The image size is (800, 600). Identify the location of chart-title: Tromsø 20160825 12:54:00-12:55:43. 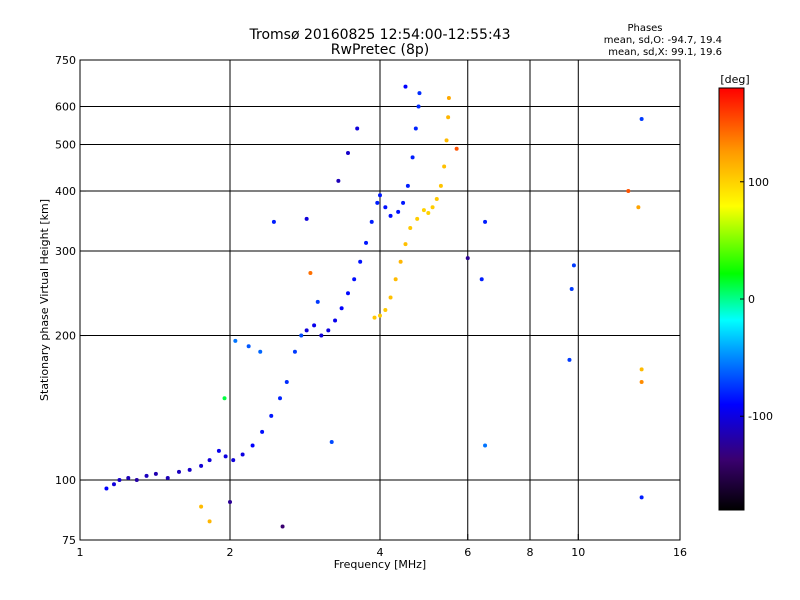
(380, 35).